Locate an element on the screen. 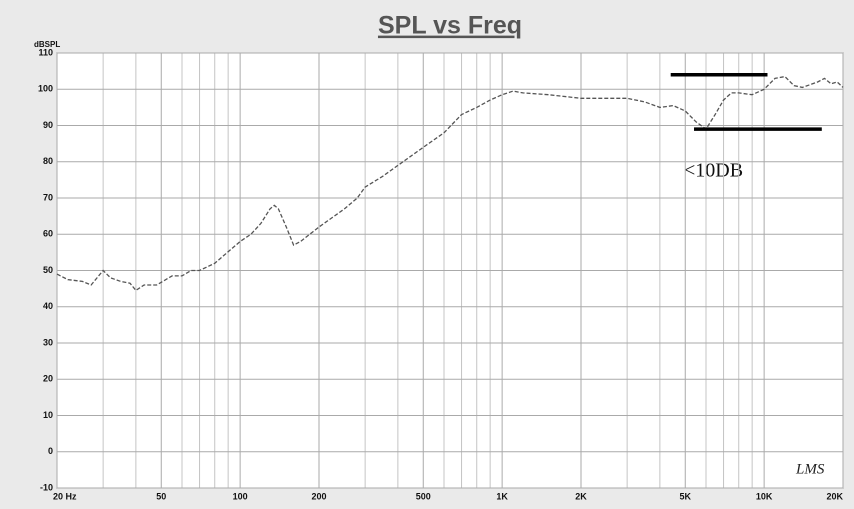  y-tick-label: 100 is located at coordinates (45, 89).